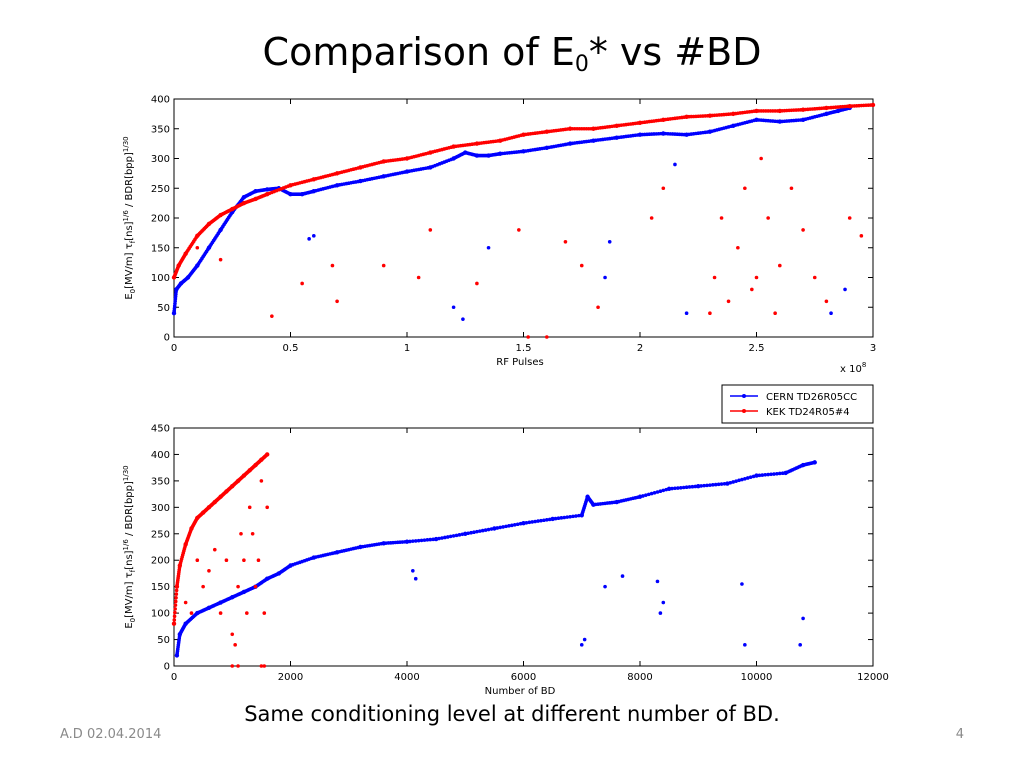  What do you see at coordinates (520, 691) in the screenshot?
I see `x-axis-label-bottom: Number of BD` at bounding box center [520, 691].